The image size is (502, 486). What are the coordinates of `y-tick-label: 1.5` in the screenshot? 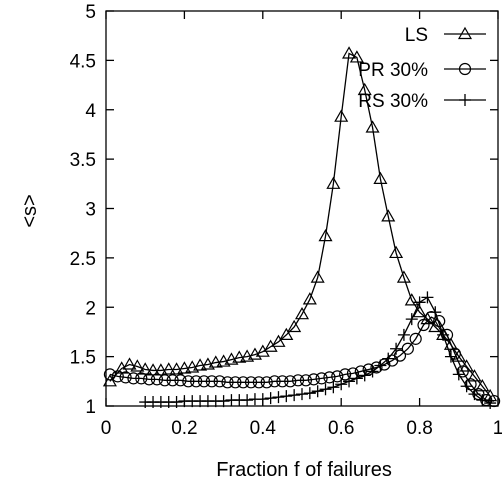 It's located at (83, 358).